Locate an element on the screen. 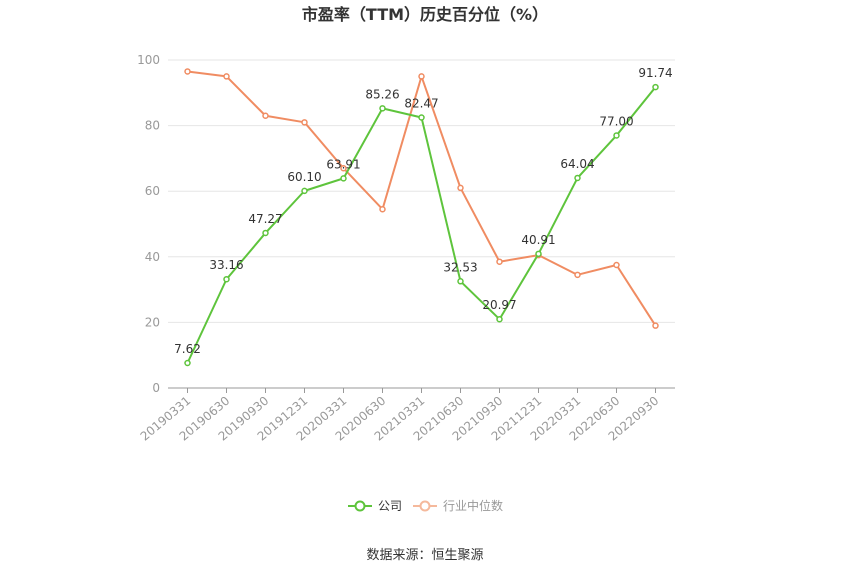  legend-item-industry-median: 行业中位数 is located at coordinates (458, 505).